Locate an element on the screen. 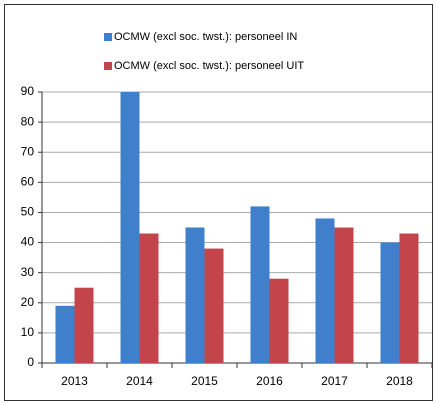 The width and height of the screenshot is (436, 403). x-tick-label: 2016 is located at coordinates (269, 381).